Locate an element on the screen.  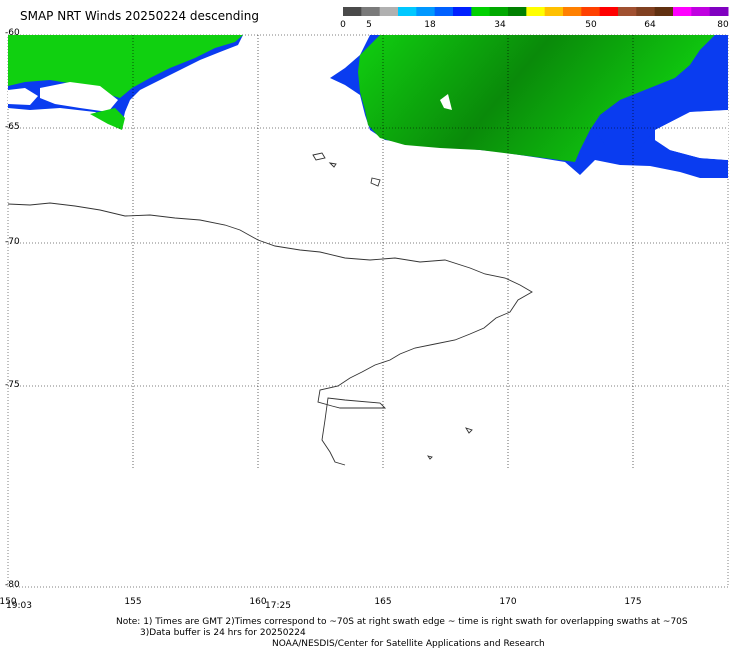
colorbar-label: 18 is located at coordinates (430, 25).